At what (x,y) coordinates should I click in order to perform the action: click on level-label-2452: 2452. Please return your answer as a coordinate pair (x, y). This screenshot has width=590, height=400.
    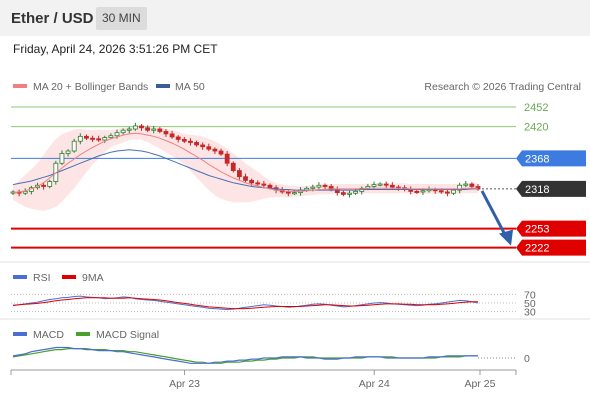
    Looking at the image, I should click on (536, 108).